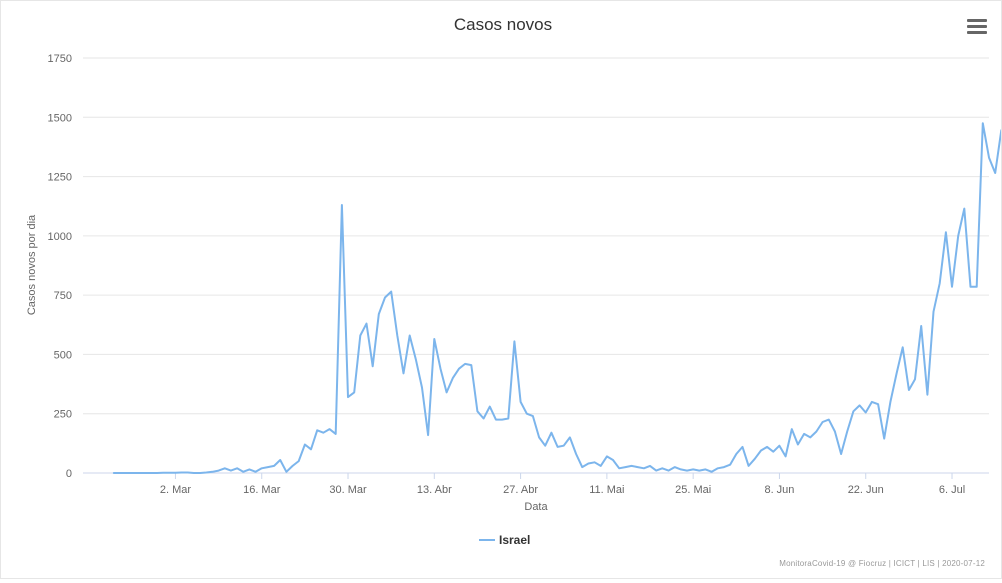 The image size is (1002, 583). I want to click on legend-israel-label: Israel, so click(514, 540).